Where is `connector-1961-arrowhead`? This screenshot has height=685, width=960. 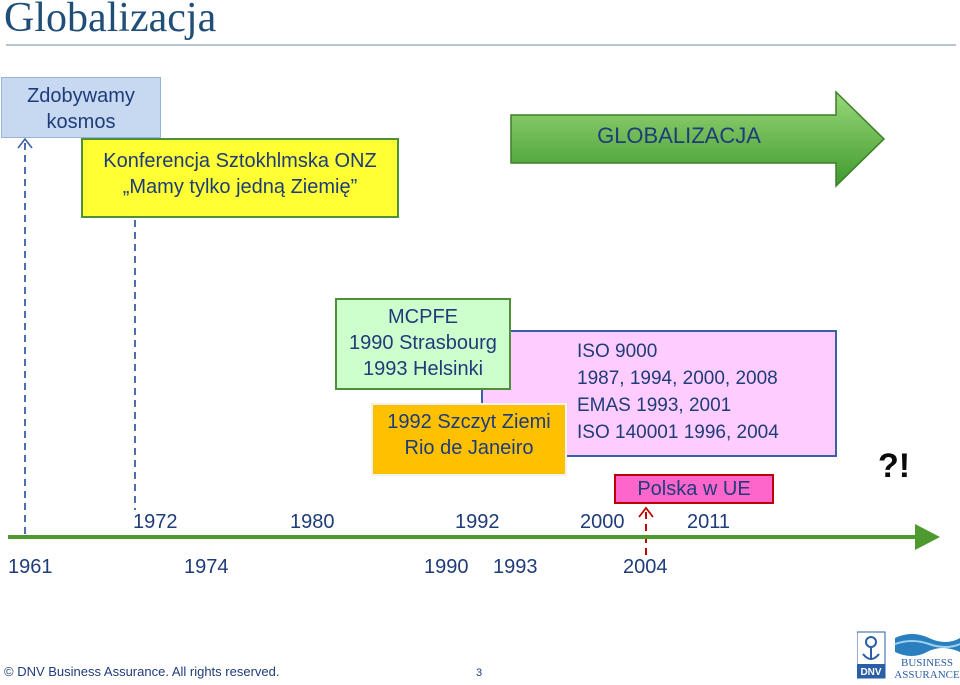
connector-1961-arrowhead is located at coordinates (25, 143).